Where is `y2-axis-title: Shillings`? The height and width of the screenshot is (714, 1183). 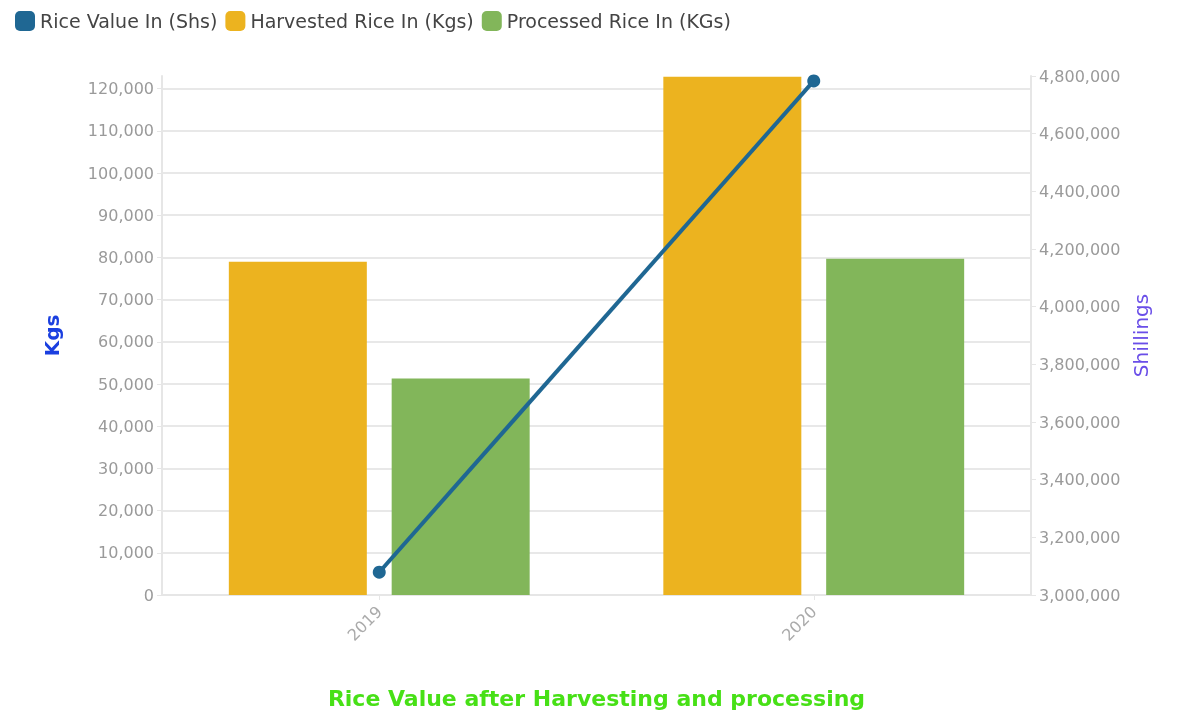 y2-axis-title: Shillings is located at coordinates (1141, 335).